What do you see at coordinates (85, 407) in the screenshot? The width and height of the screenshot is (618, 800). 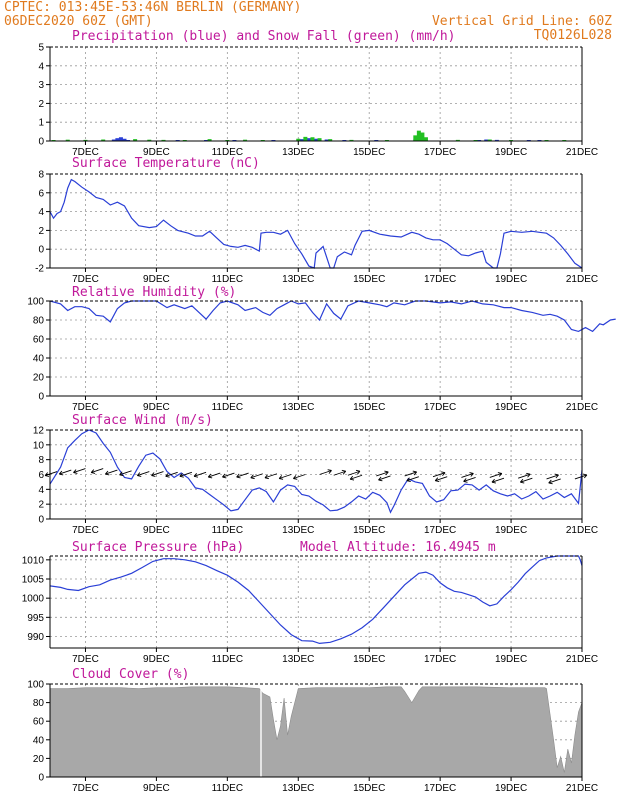 I see `humidity-xtick-label: 7DEC` at bounding box center [85, 407].